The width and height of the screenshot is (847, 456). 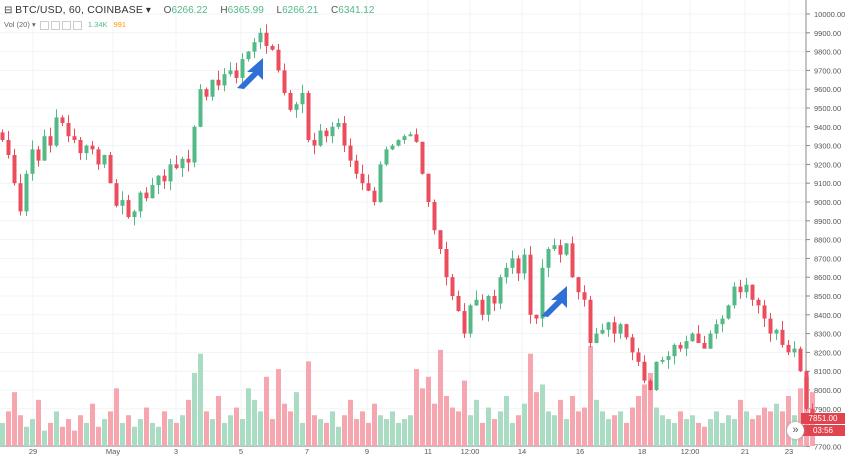 What do you see at coordinates (827, 33) in the screenshot?
I see `y-tick-label: 9900.00` at bounding box center [827, 33].